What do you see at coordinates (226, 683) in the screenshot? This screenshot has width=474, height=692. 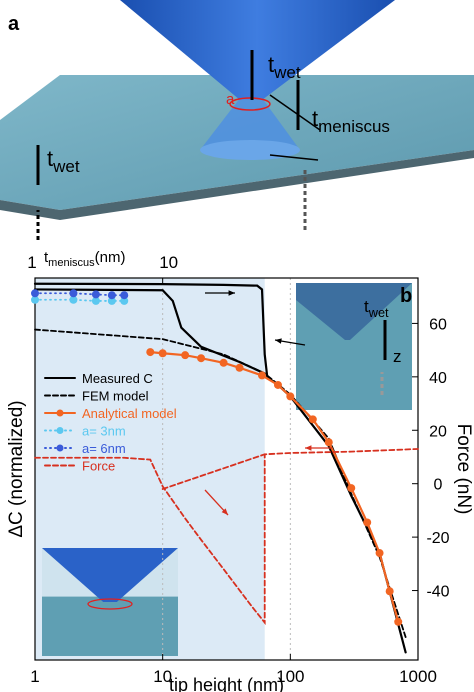 I see `x-axis-title: tip height (nm)` at bounding box center [226, 683].